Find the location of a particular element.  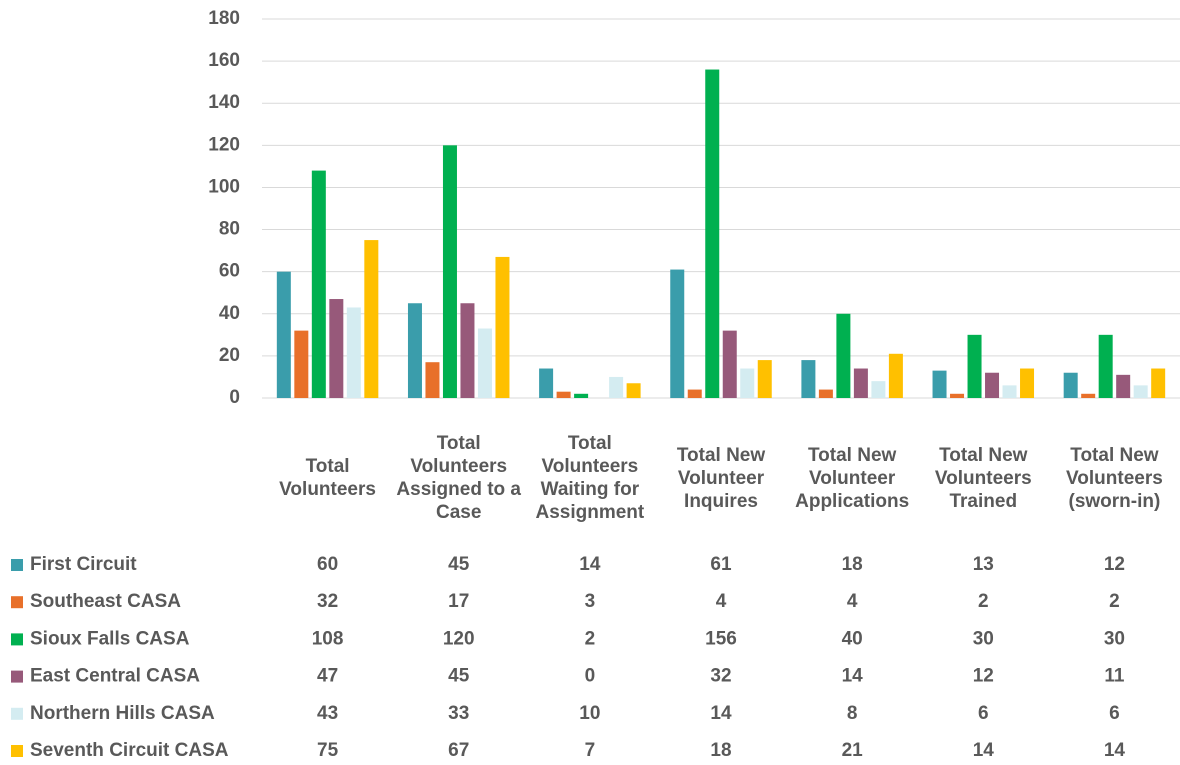

x-tick-label: Total New Volunteer Inquires is located at coordinates (721, 478).